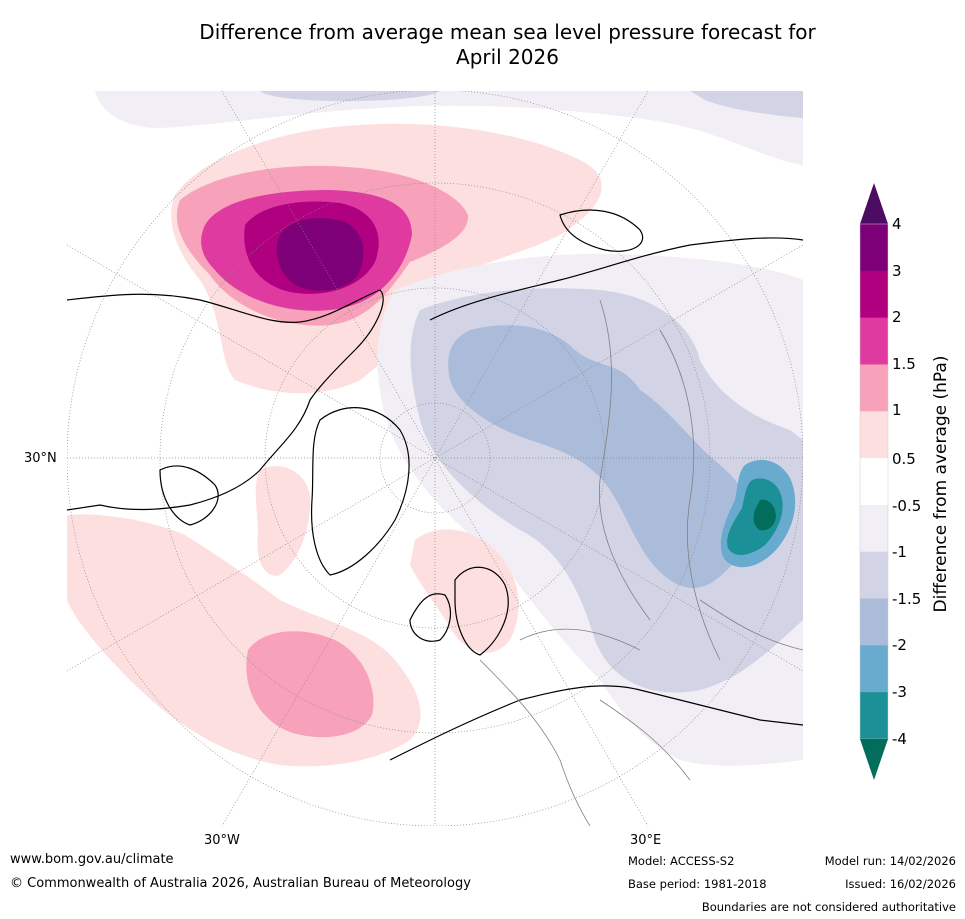 The width and height of the screenshot is (965, 919). Describe the element at coordinates (507, 57) in the screenshot. I see `title-line-2: April 2026` at that location.